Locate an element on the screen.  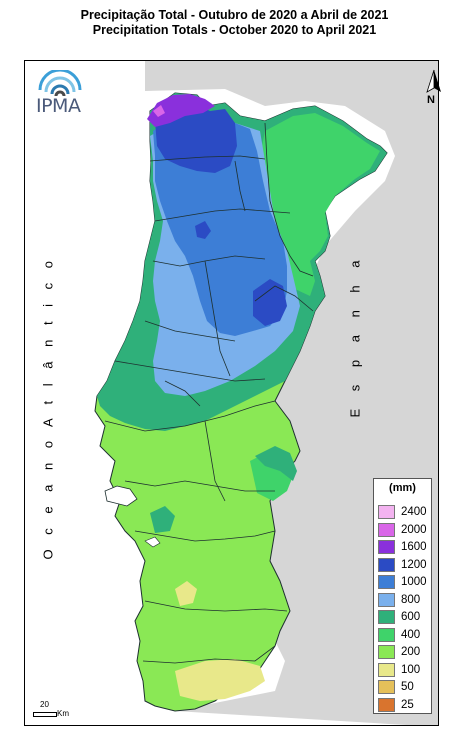
legend-label: 1000 is located at coordinates (414, 582).